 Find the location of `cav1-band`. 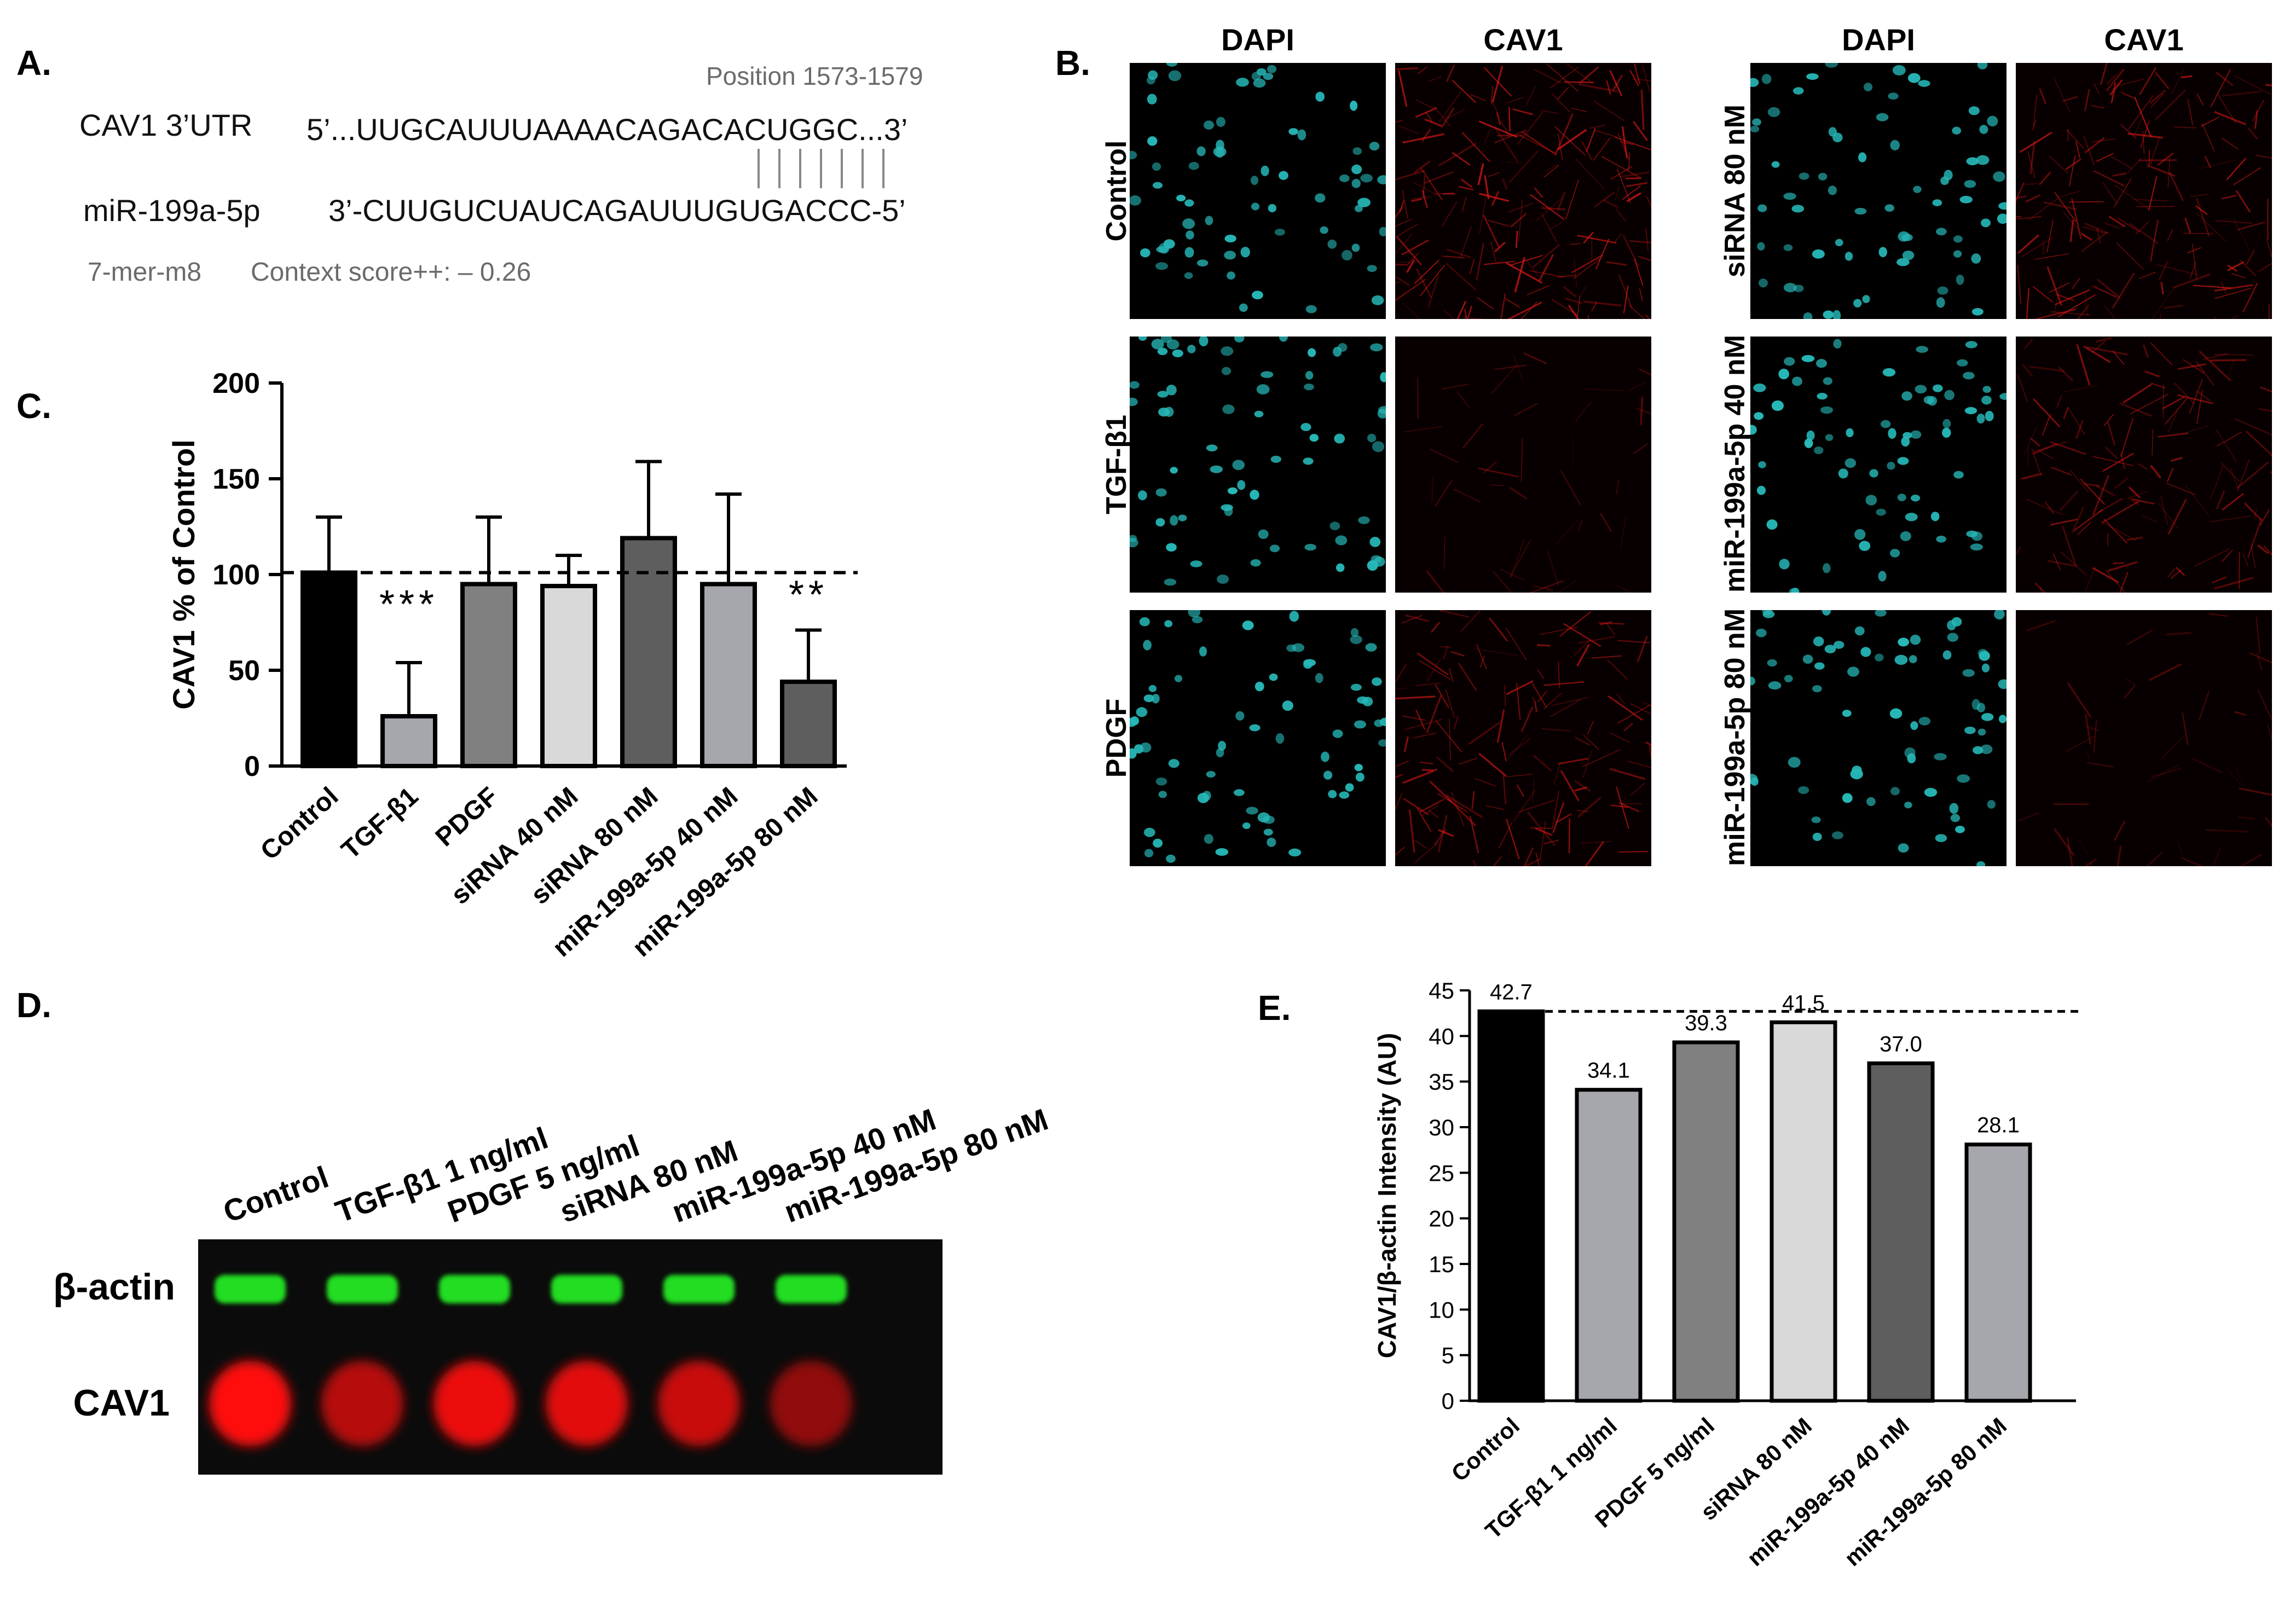

cav1-band is located at coordinates (587, 1404).